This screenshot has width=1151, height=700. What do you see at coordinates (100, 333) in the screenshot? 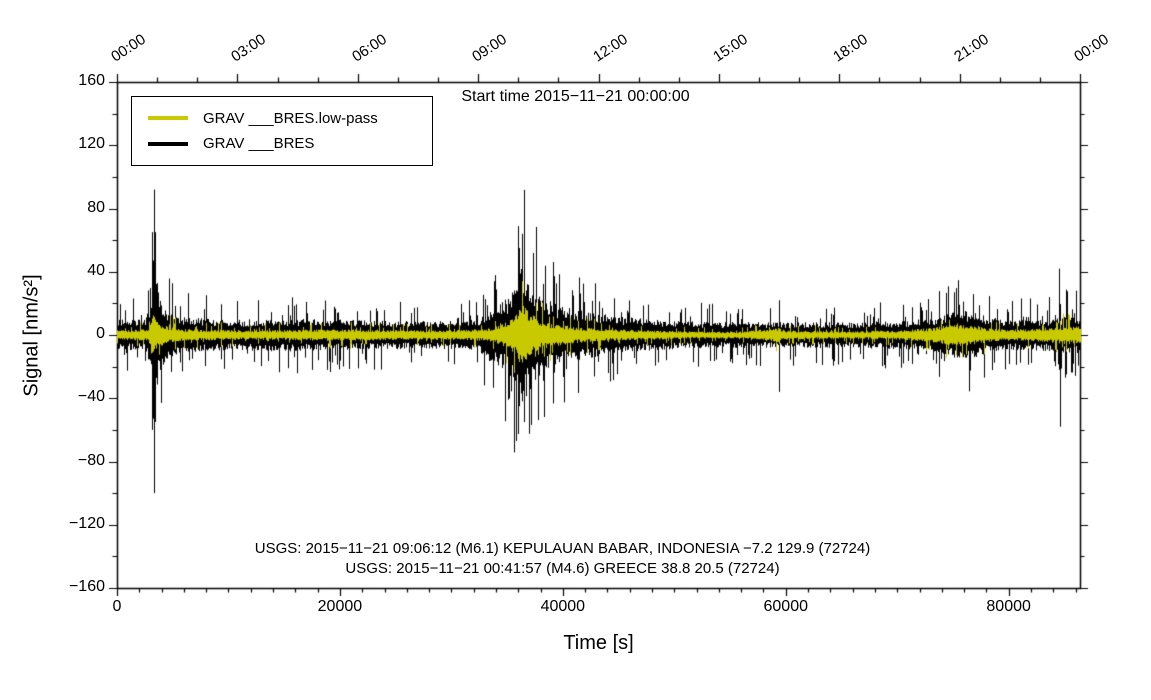
I see `y-tick-label: 0` at bounding box center [100, 333].